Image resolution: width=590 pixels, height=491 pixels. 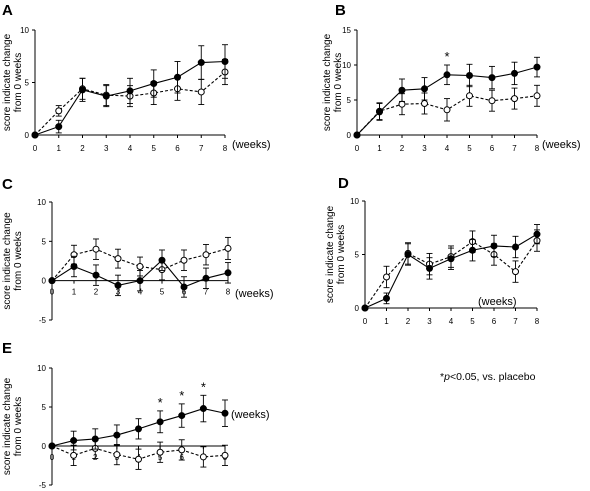 What do you see at coordinates (203, 386) in the screenshot?
I see `significance-marker: *` at bounding box center [203, 386].